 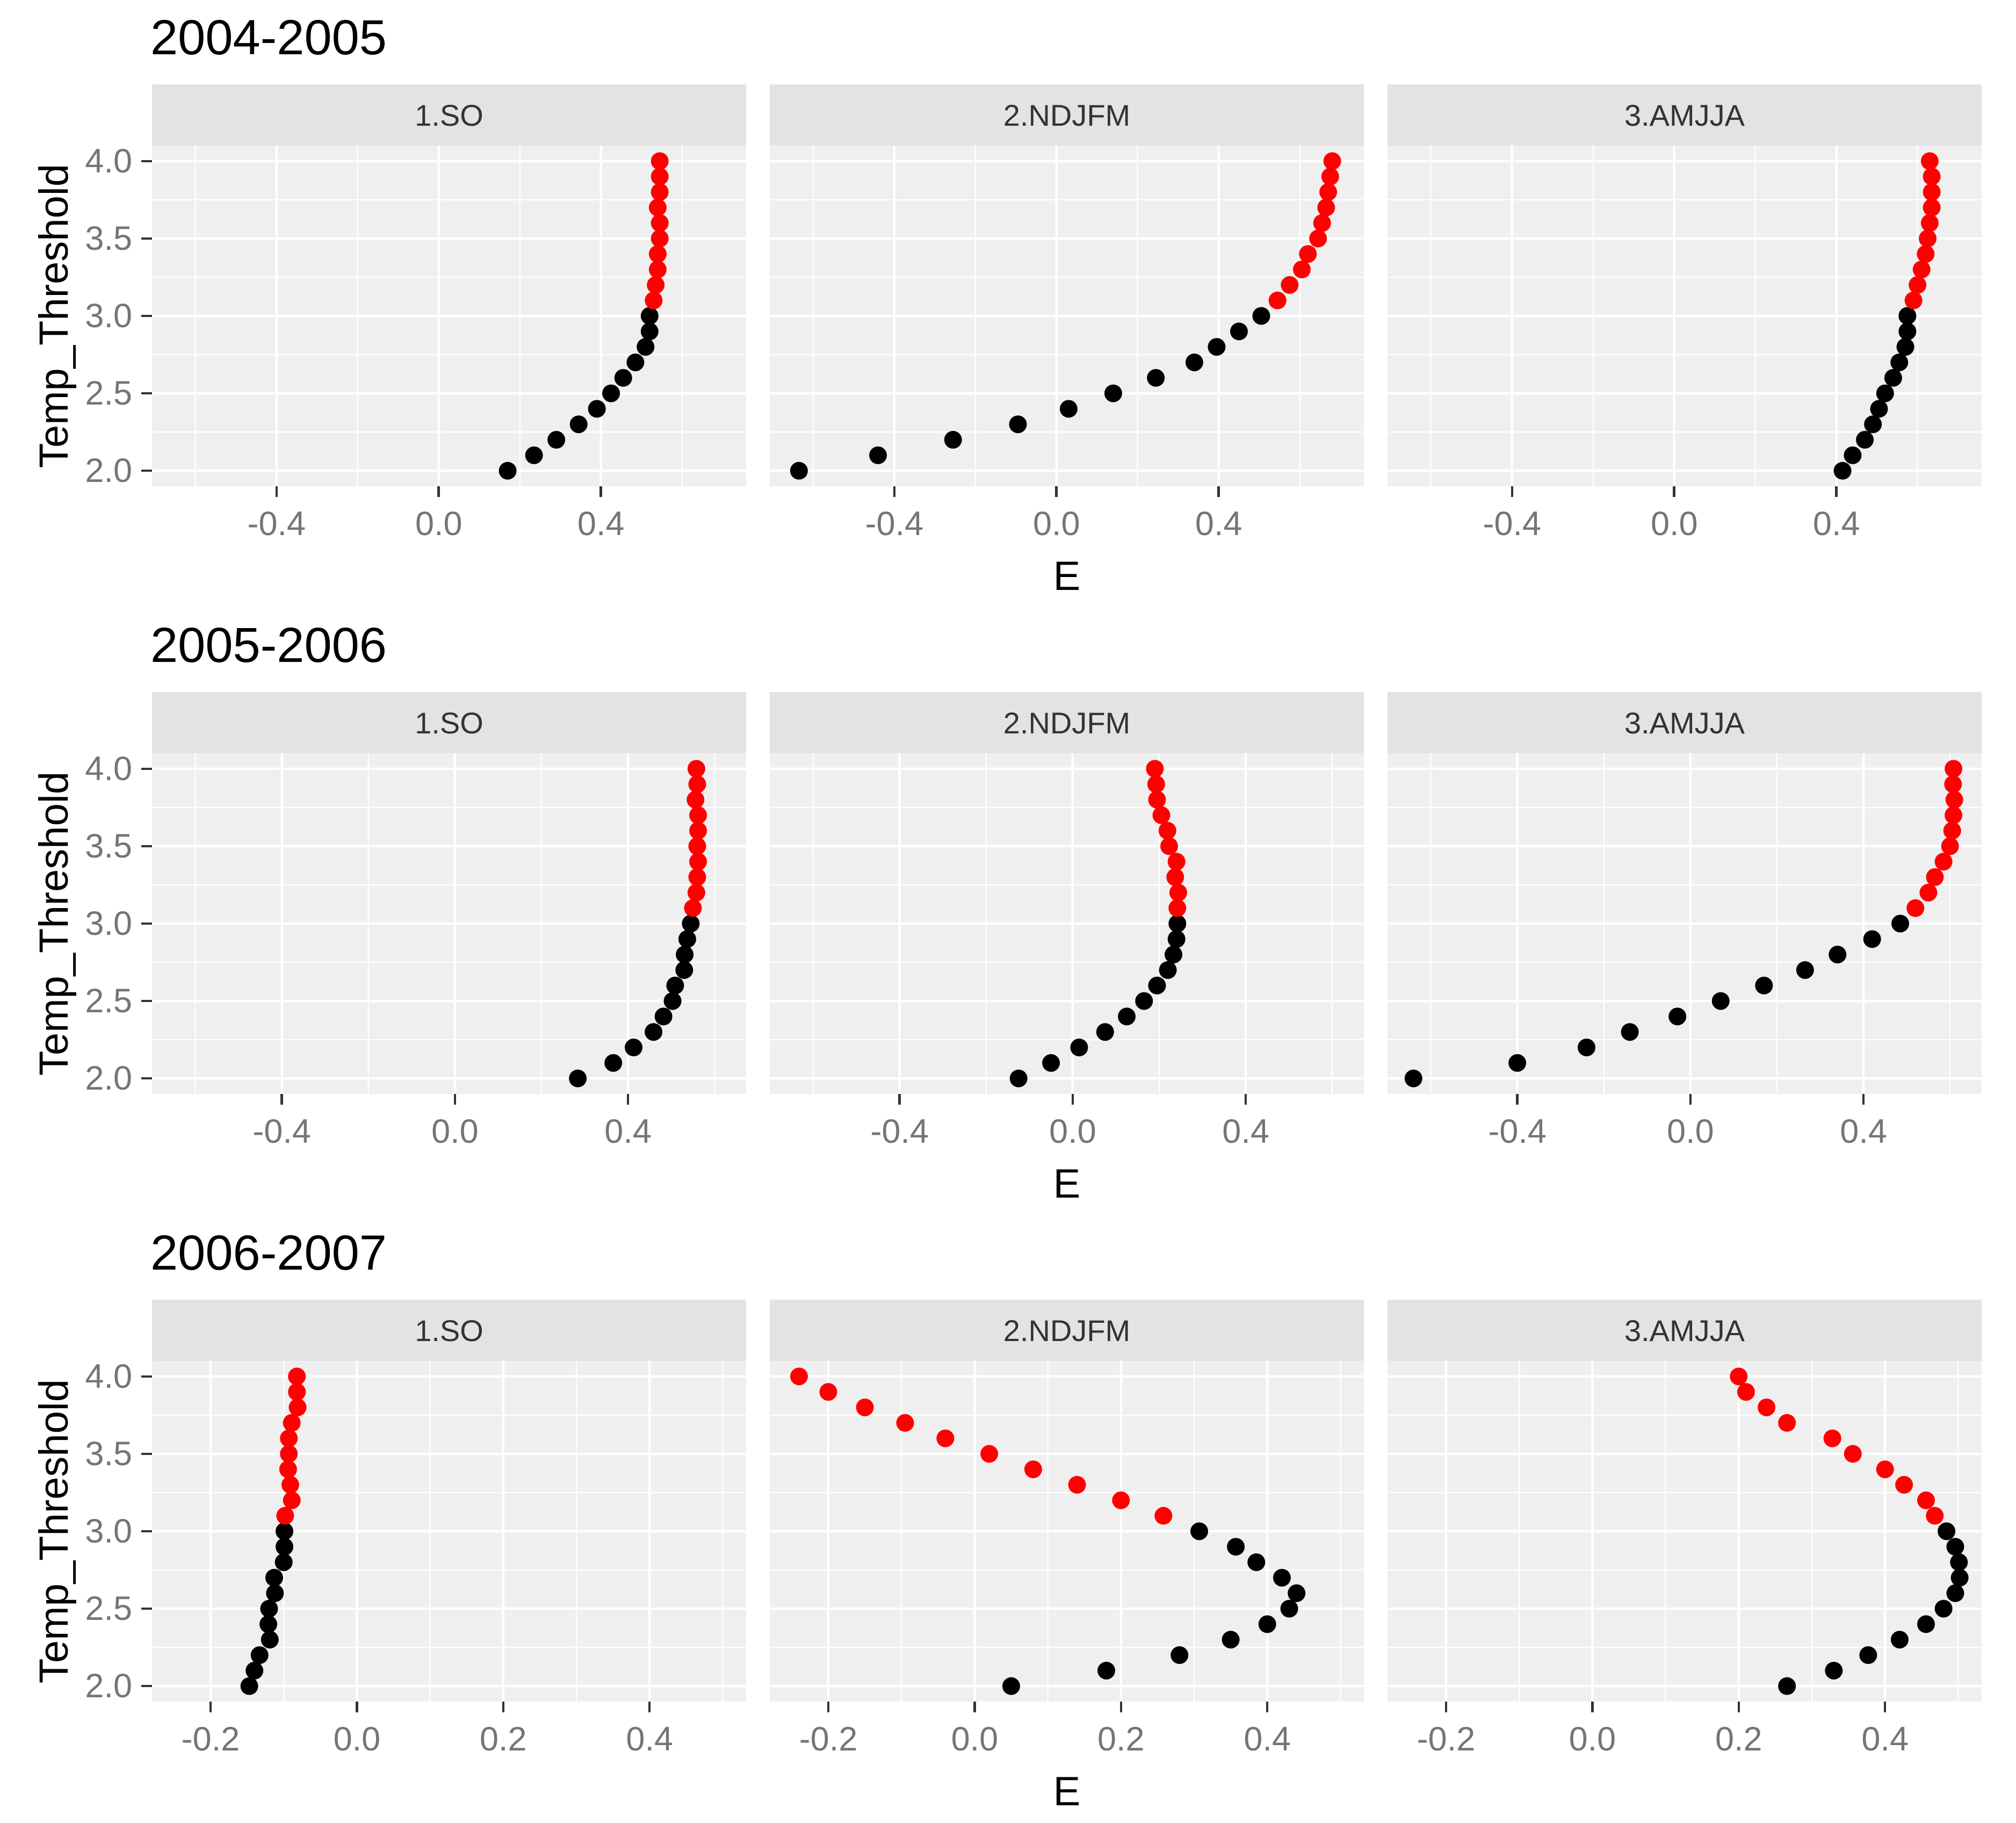 What do you see at coordinates (1685, 115) in the screenshot?
I see `facet-strip: 3.AMJJA` at bounding box center [1685, 115].